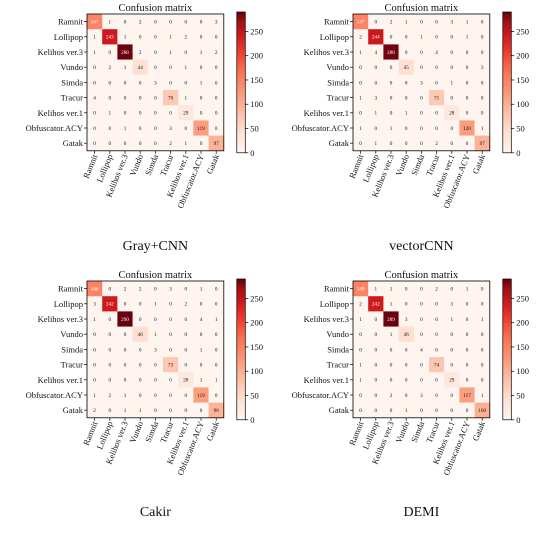 This screenshot has height=534, width=550. I want to click on cell-value-label: 147, so click(361, 23).